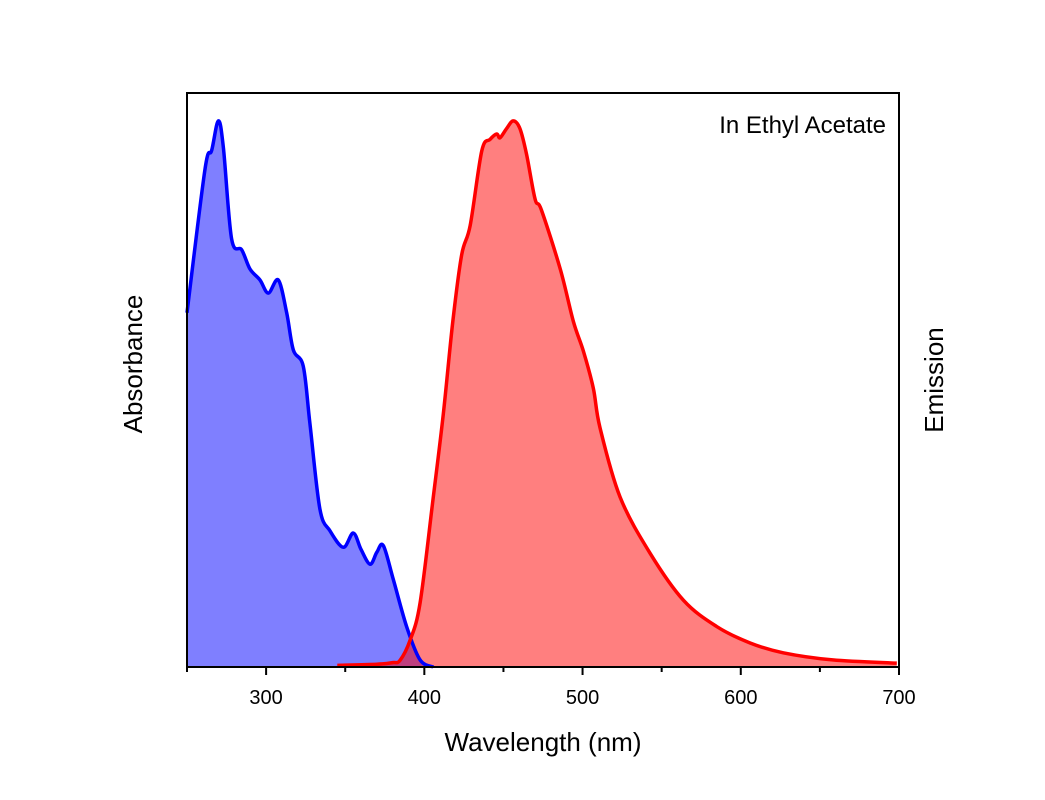 This screenshot has height=800, width=1045. I want to click on annotation-solvent: In Ethyl Acetate, so click(802, 125).